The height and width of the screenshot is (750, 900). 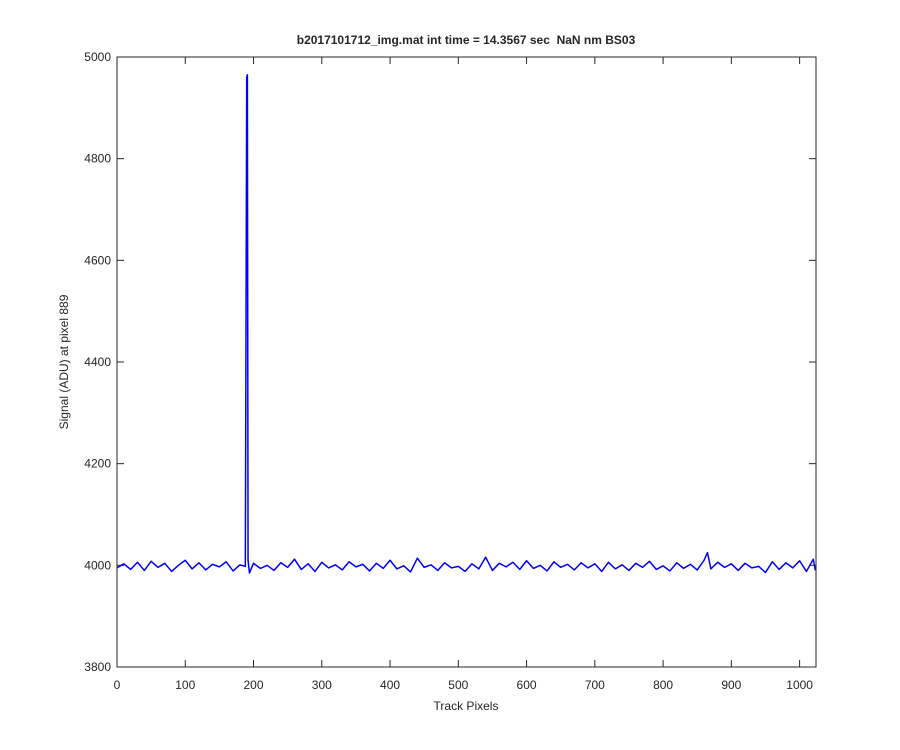 I want to click on x-tick-label: 300, so click(x=322, y=685).